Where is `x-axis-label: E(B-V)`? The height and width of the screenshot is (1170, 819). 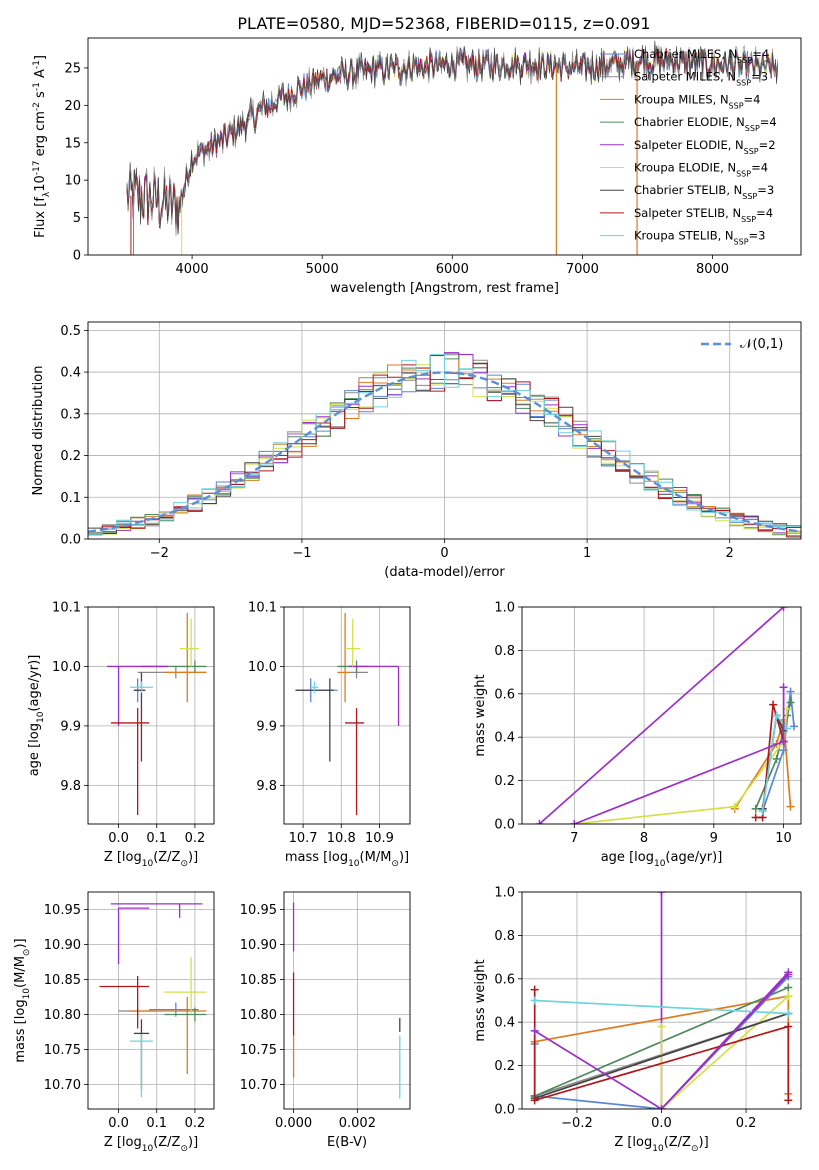 x-axis-label: E(B-V) is located at coordinates (347, 1142).